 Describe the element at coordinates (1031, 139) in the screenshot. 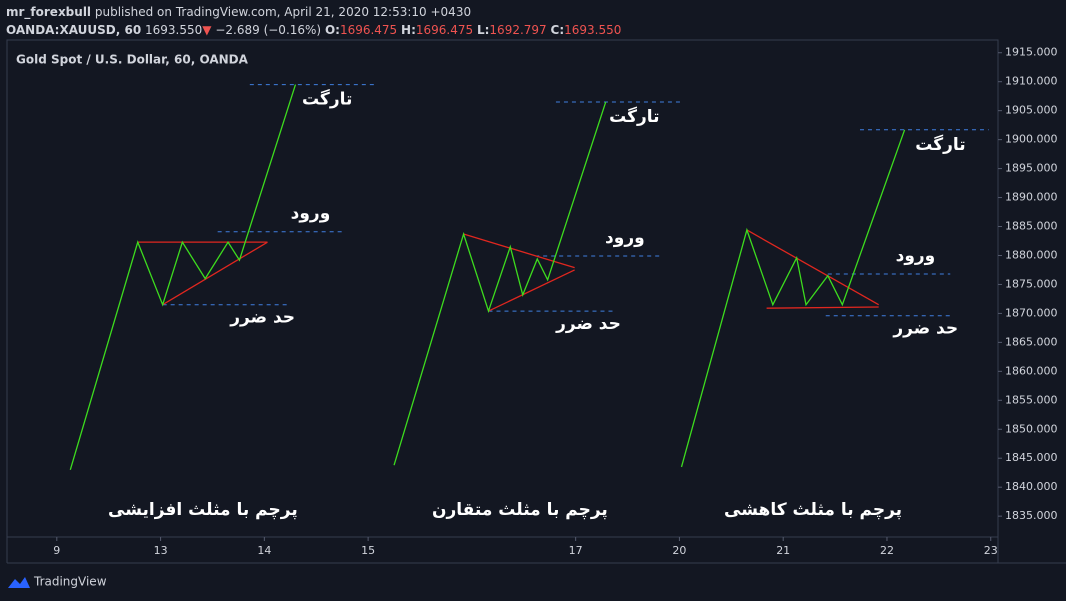

I see `y-tick-label: 1900.000` at that location.